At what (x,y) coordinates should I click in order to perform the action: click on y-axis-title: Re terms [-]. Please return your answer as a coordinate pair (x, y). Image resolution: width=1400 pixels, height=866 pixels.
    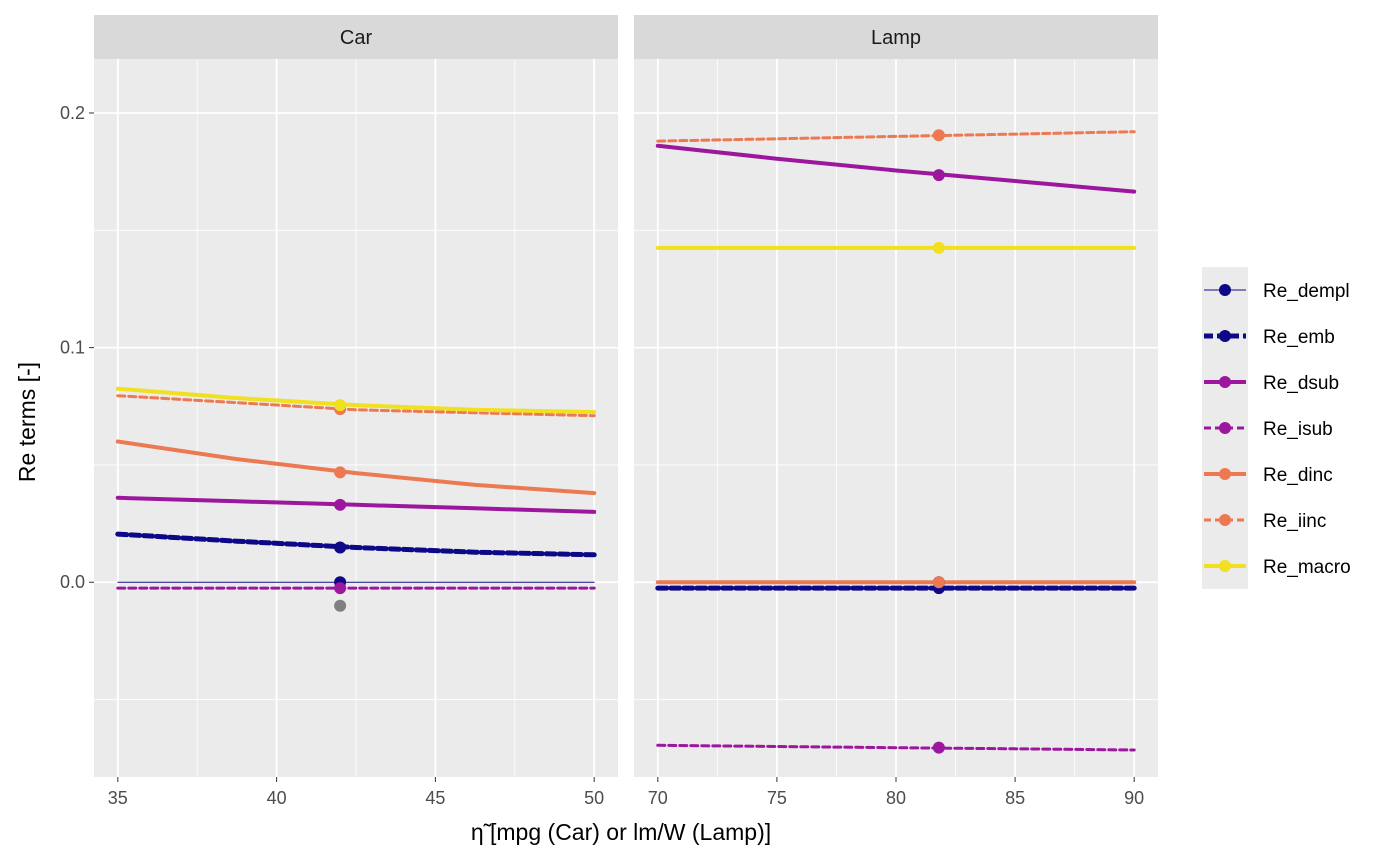
    Looking at the image, I should click on (27, 422).